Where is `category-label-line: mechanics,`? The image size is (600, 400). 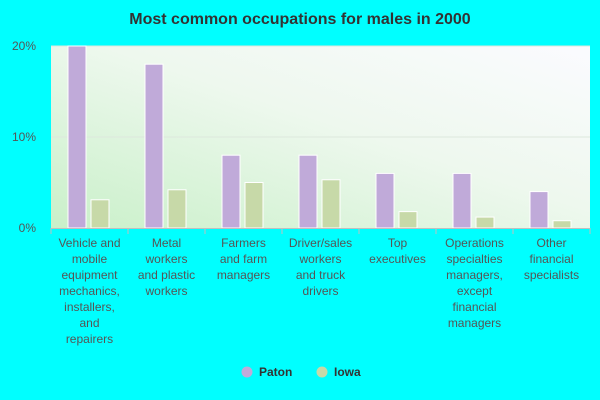 category-label-line: mechanics, is located at coordinates (89, 291).